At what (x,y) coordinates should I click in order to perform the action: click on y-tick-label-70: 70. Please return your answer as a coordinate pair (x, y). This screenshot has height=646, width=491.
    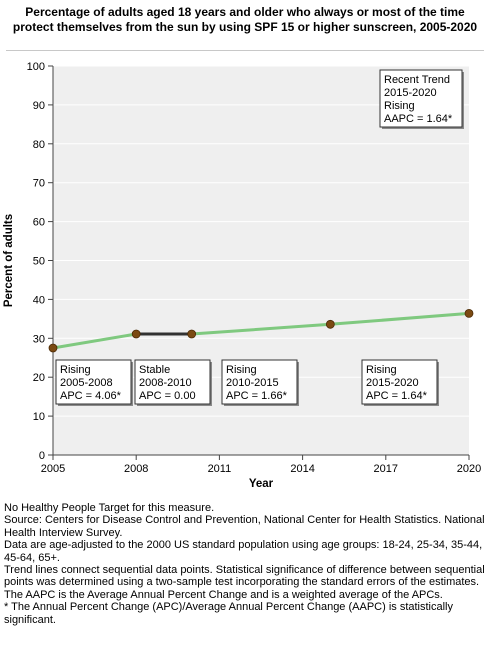
    Looking at the image, I should click on (39, 184).